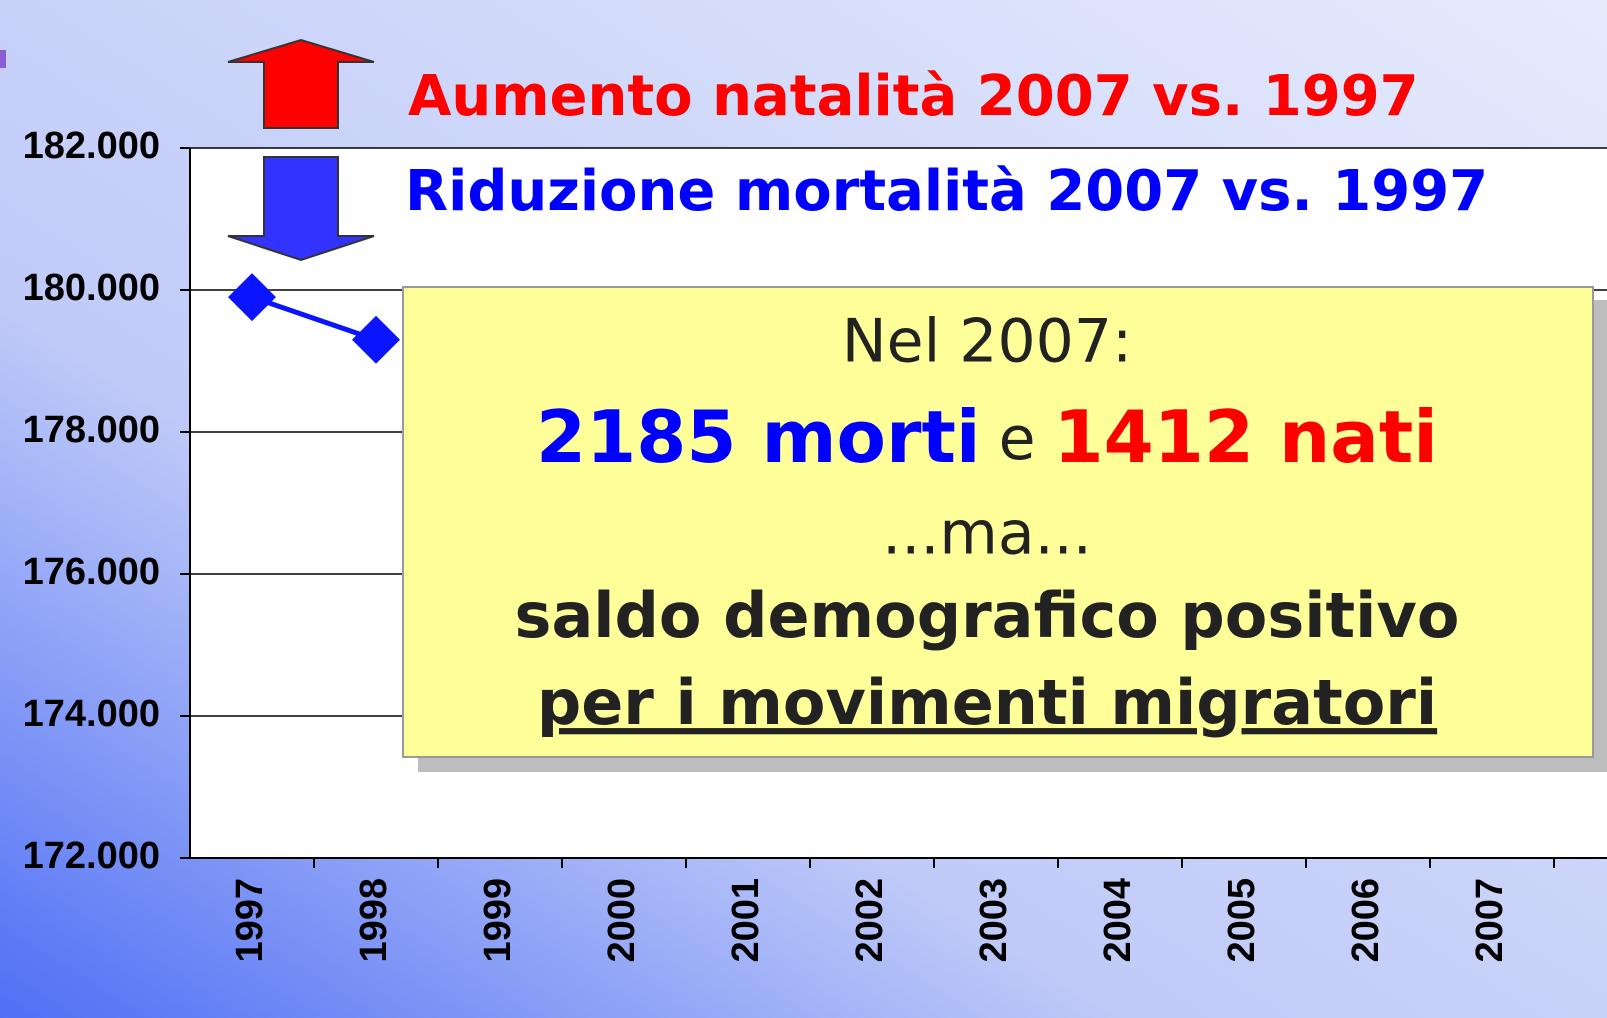  I want to click on x-tick-label: 2001, so click(746, 920).